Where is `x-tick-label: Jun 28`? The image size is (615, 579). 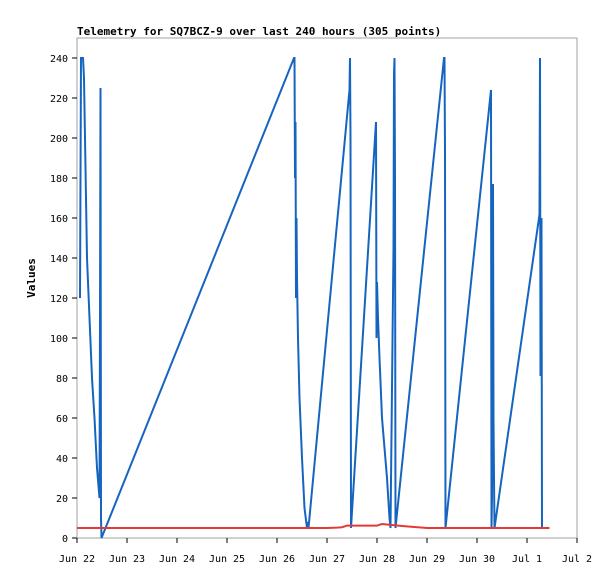 x-tick-label: Jun 28 is located at coordinates (377, 559).